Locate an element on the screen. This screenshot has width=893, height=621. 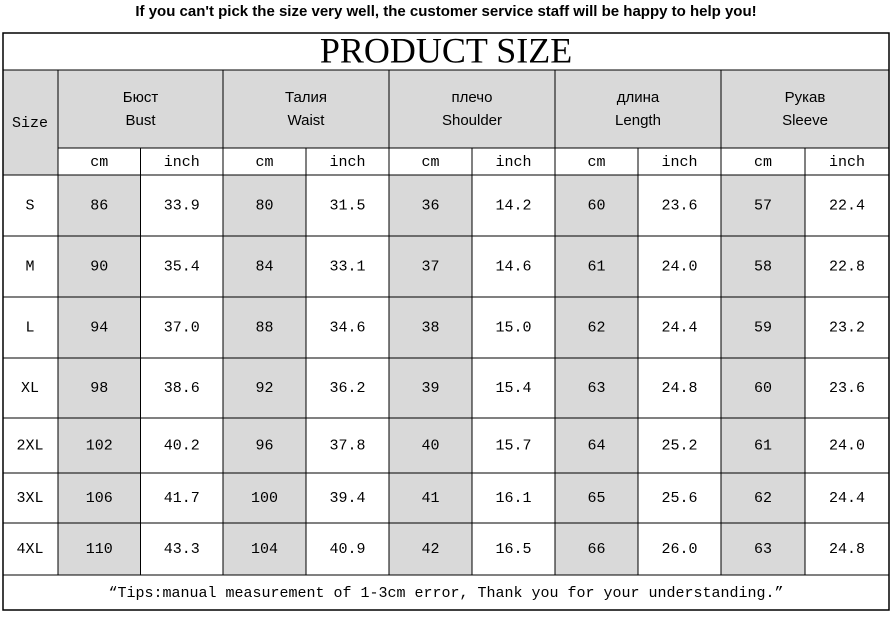
value-cell: 16.1 is located at coordinates (513, 498).